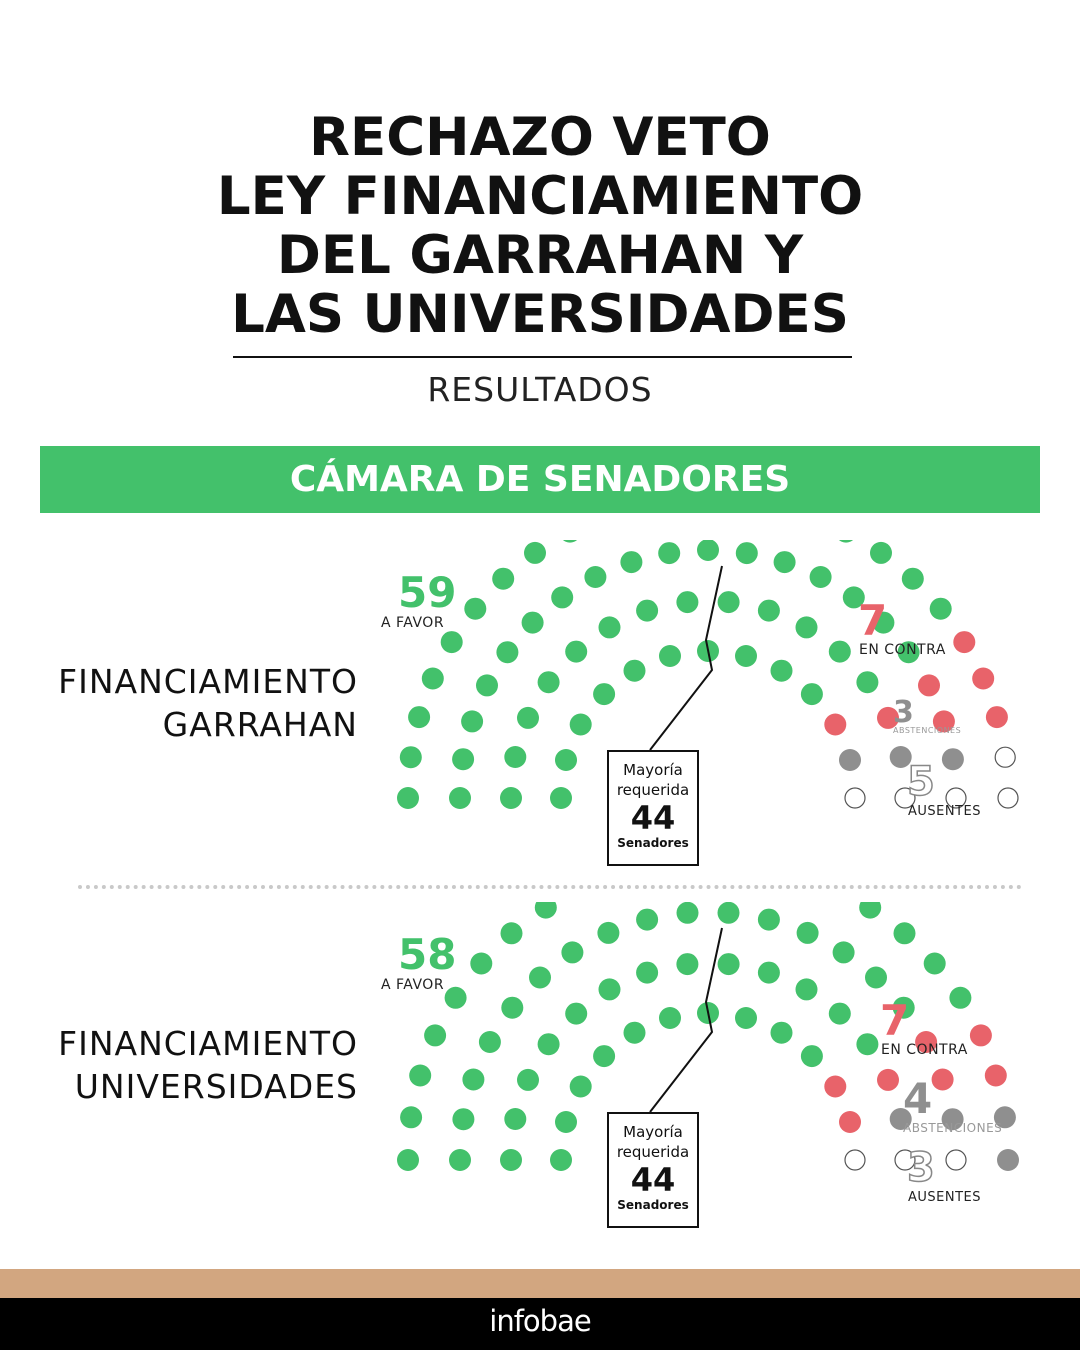 This screenshot has height=1350, width=1080. Describe the element at coordinates (542, 357) in the screenshot. I see `title-divider` at that location.